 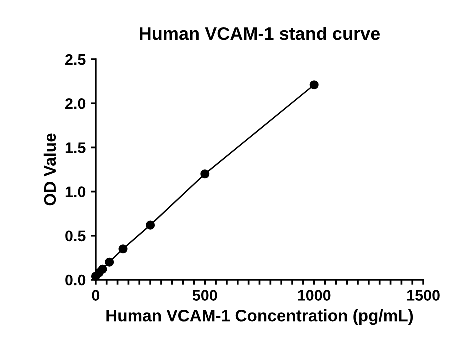 I want to click on y-axis-title: OD Value, so click(x=50, y=170).